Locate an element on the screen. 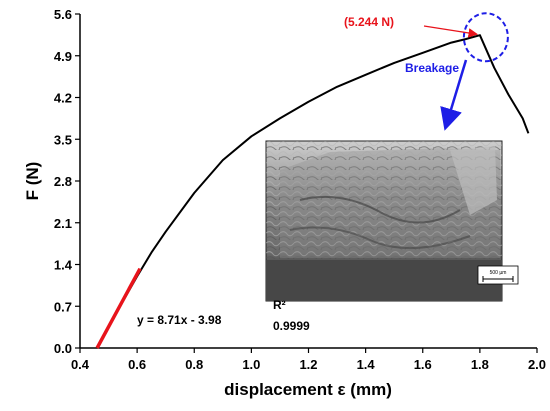 The width and height of the screenshot is (550, 411). x-tick-label: 1.6 is located at coordinates (423, 364).